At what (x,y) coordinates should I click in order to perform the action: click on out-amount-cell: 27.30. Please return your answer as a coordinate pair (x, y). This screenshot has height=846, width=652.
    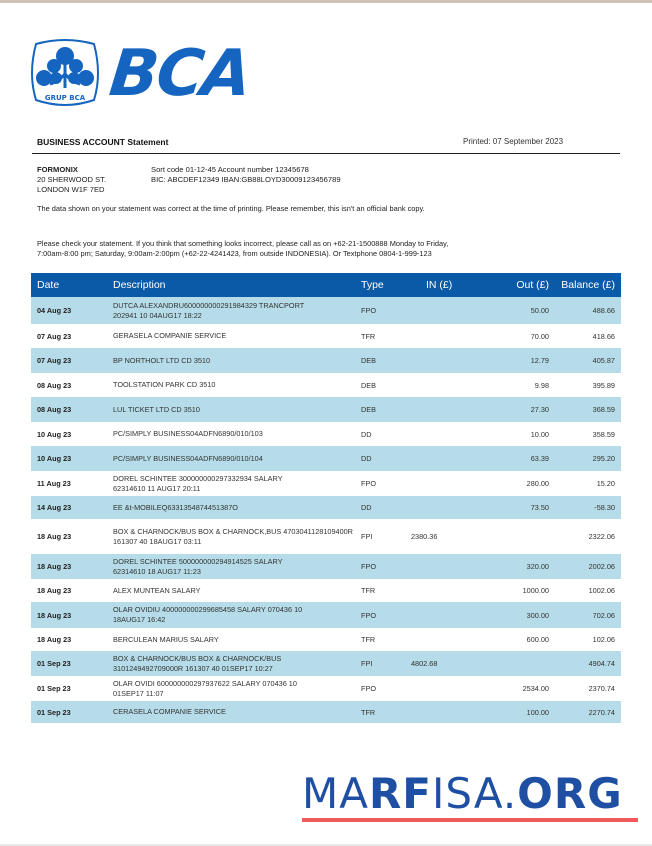
    Looking at the image, I should click on (539, 409).